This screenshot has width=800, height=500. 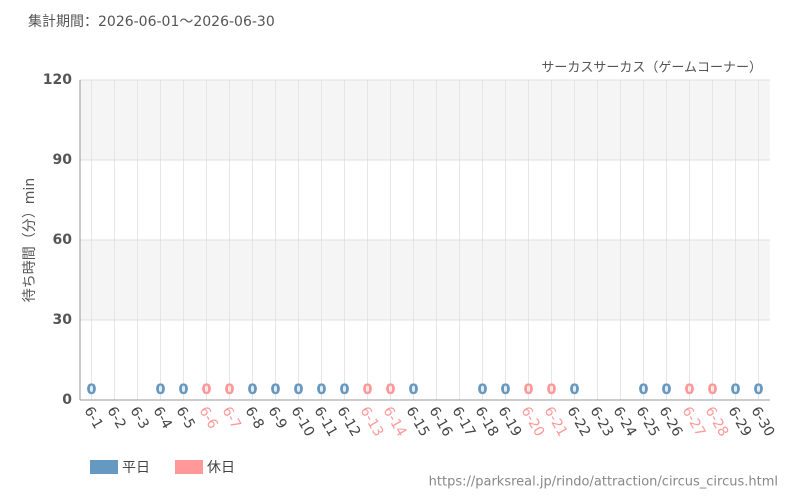 I want to click on x-tick-label: 6-11, so click(x=326, y=422).